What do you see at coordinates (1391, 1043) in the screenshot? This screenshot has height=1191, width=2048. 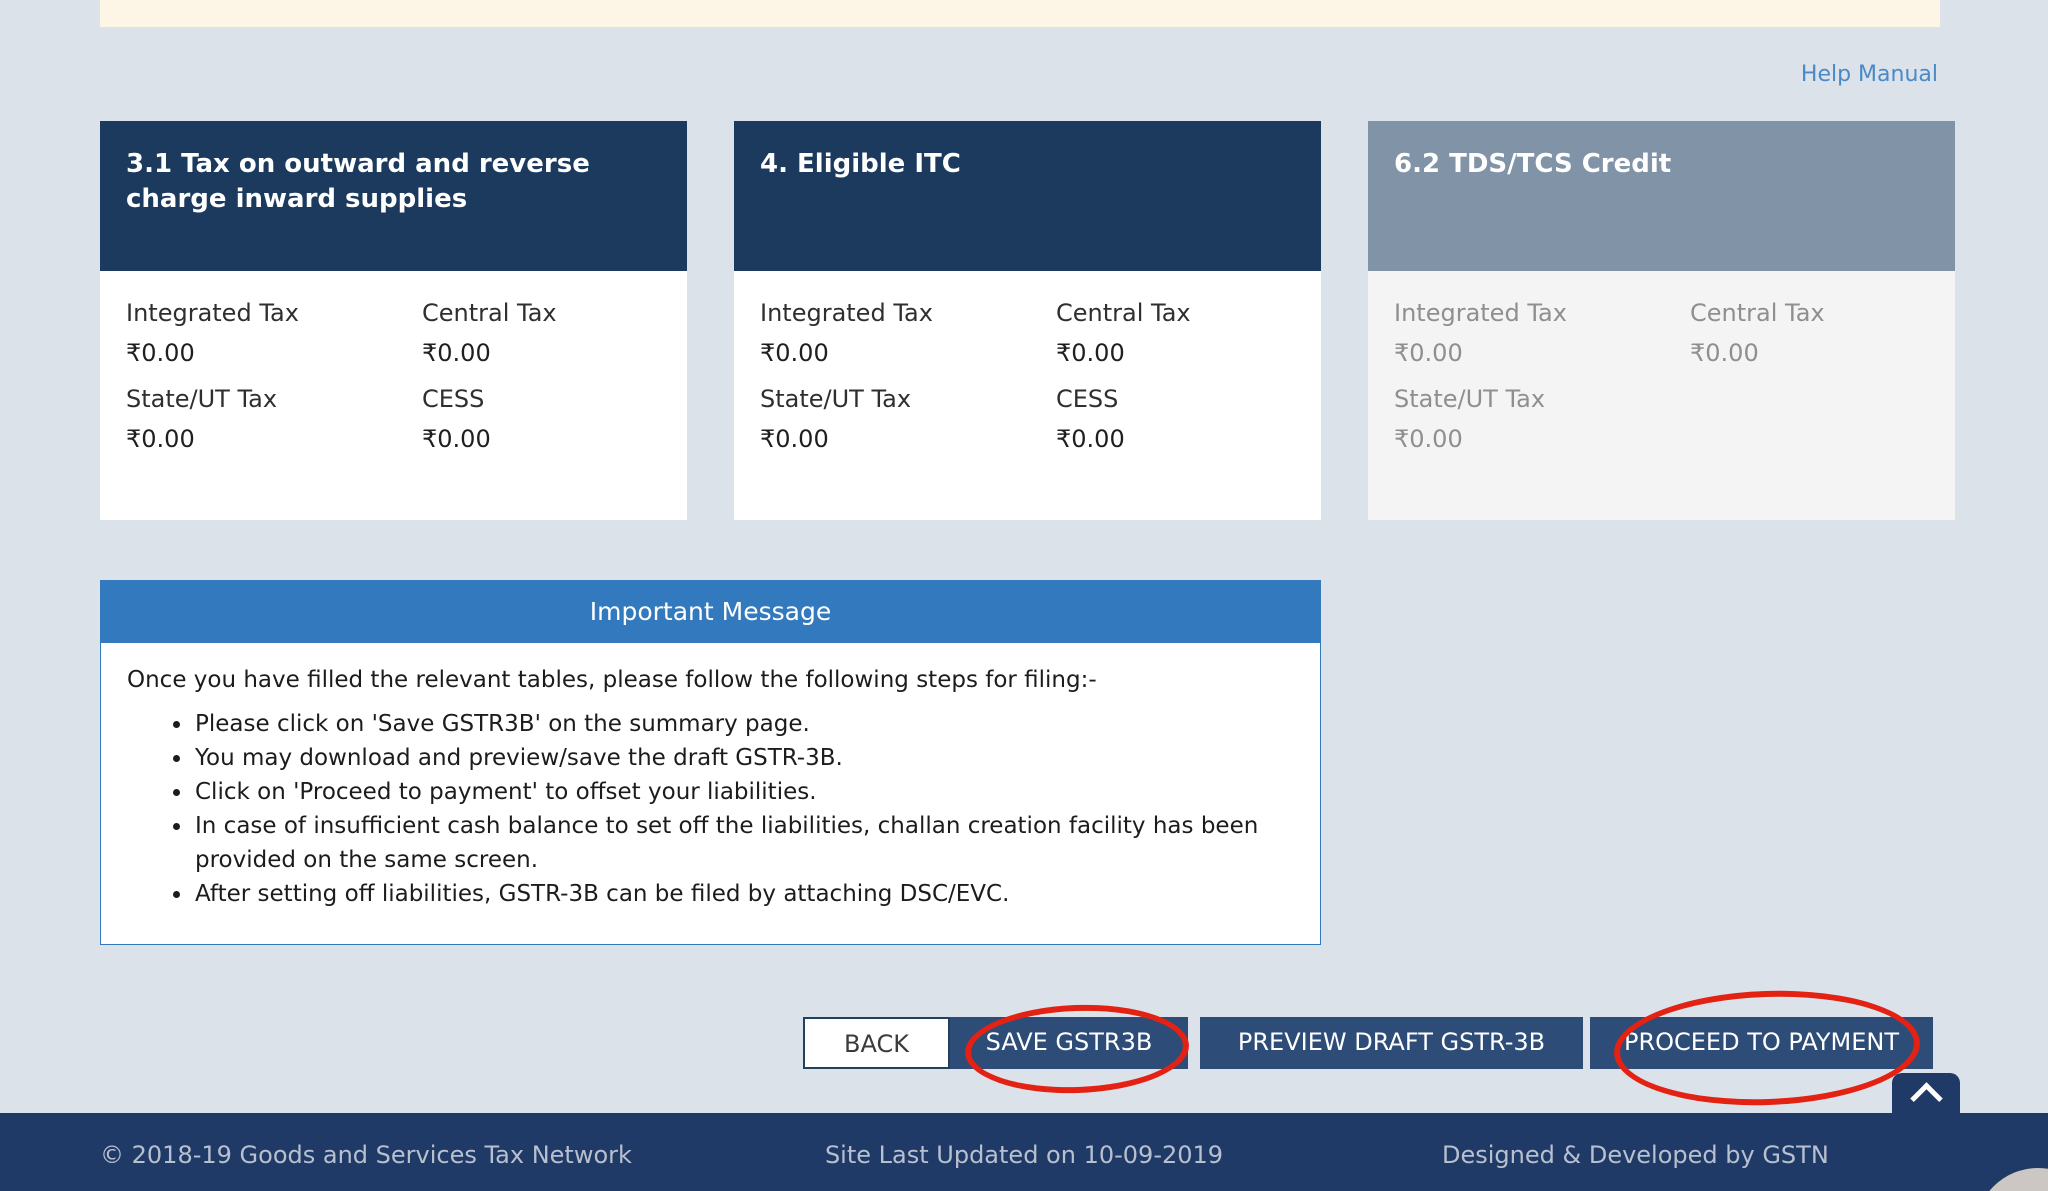 I see `preview-draft-gstr3b-button: PREVIEW DRAFT GSTR-3B` at bounding box center [1391, 1043].